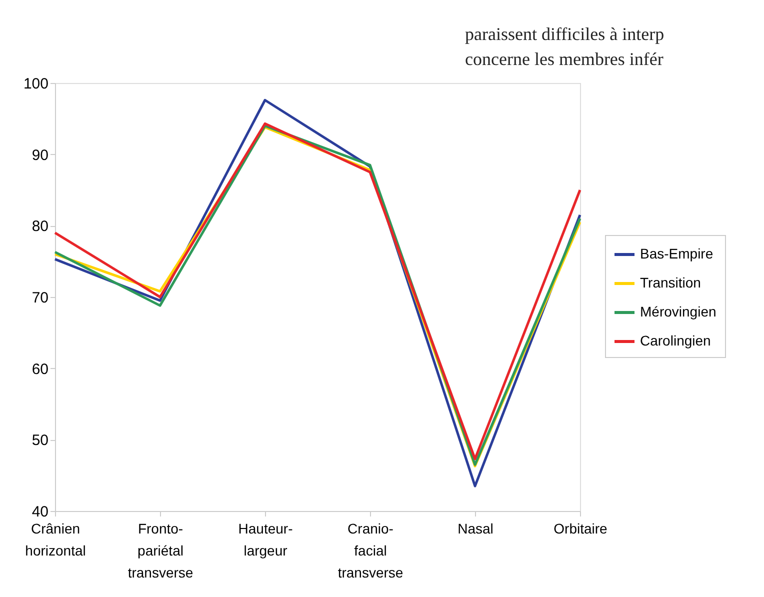  I want to click on y-tick-label: 80, so click(40, 227).